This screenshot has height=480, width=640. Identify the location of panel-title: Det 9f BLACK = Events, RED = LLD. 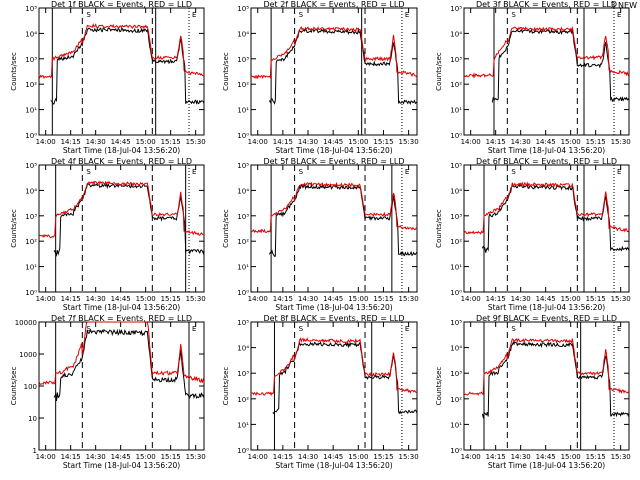
(546, 318).